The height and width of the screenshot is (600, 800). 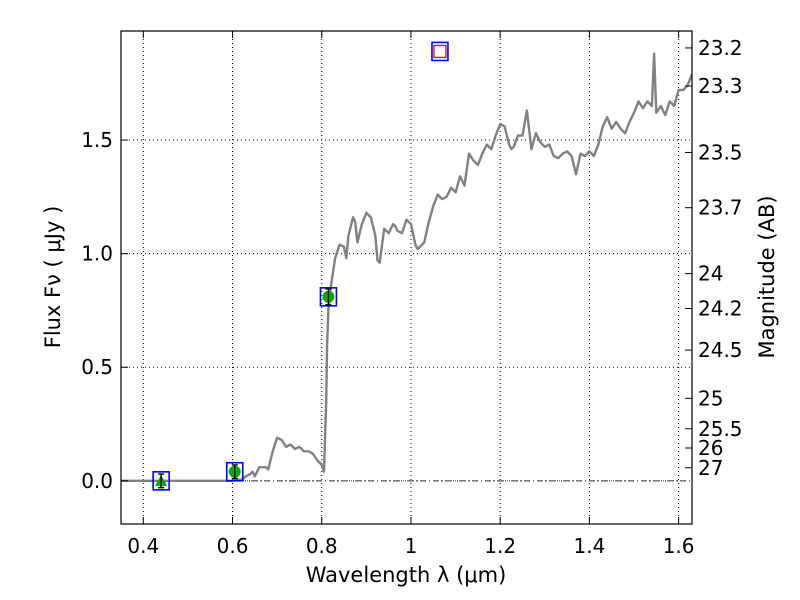 What do you see at coordinates (500, 546) in the screenshot?
I see `x-tick-label: 1.2` at bounding box center [500, 546].